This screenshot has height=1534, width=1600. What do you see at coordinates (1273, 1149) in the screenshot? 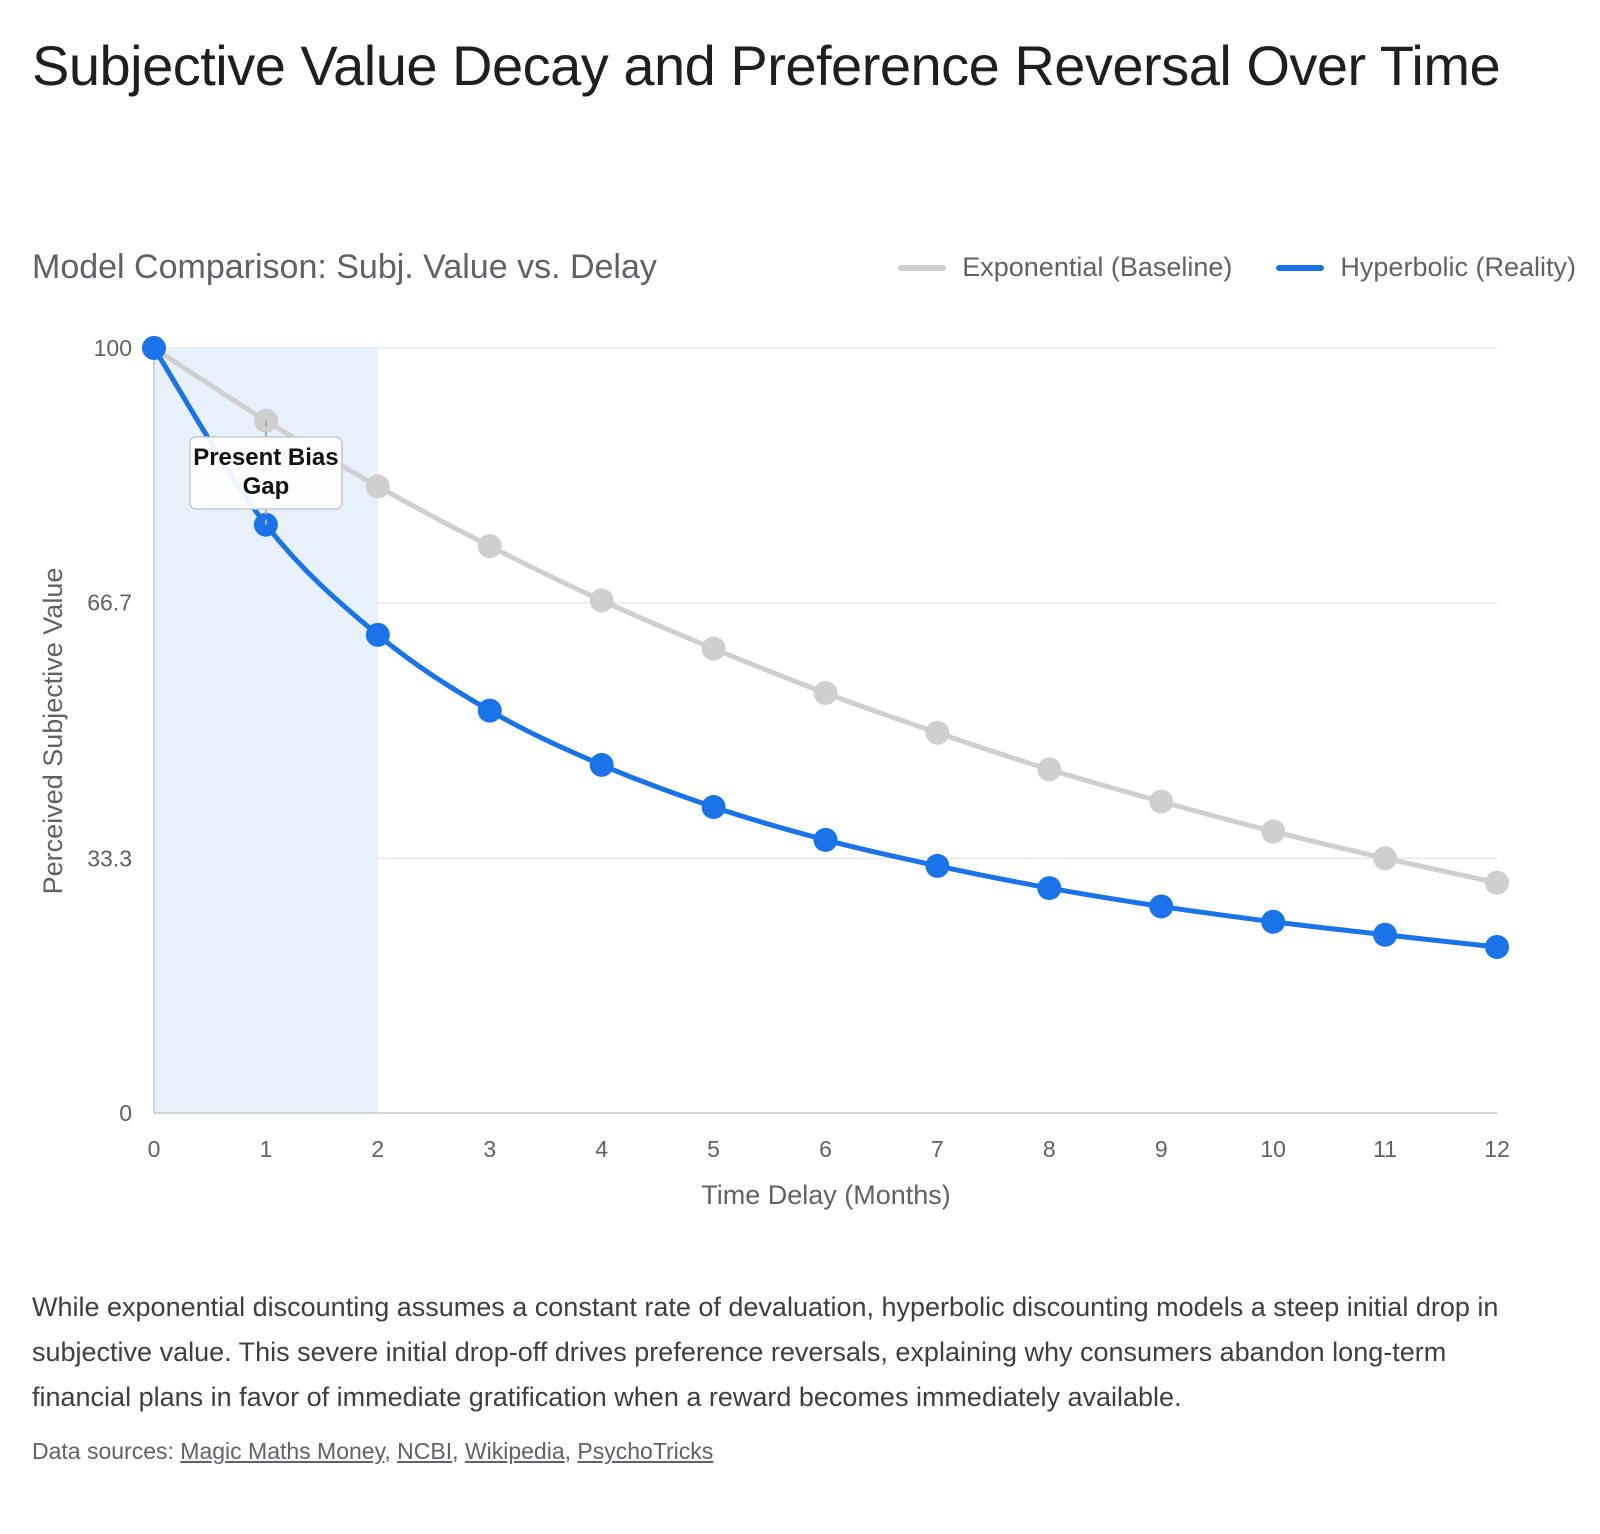
I see `x-tick-label: 10` at bounding box center [1273, 1149].